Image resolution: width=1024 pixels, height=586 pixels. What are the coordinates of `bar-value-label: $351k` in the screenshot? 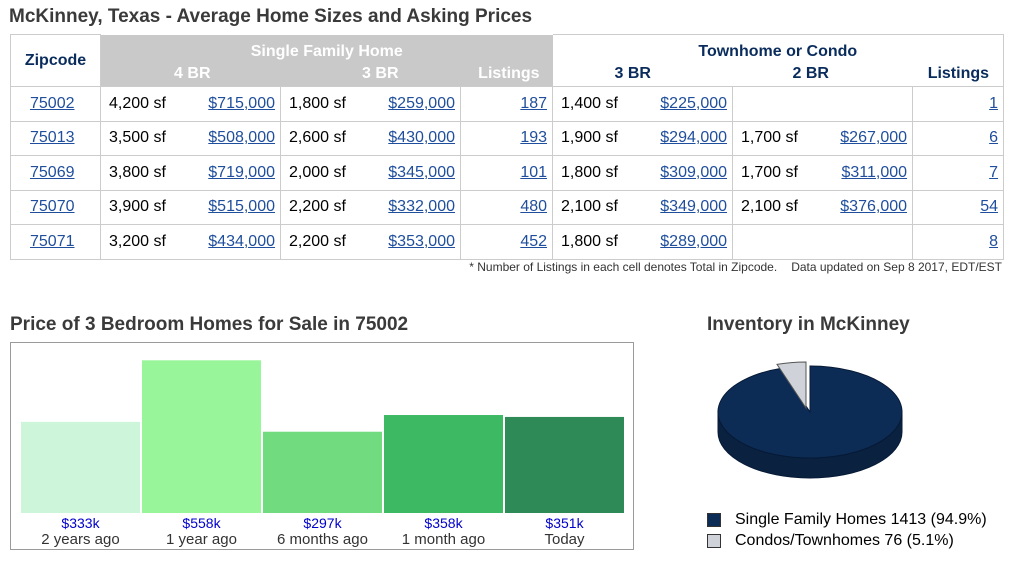 It's located at (564, 523).